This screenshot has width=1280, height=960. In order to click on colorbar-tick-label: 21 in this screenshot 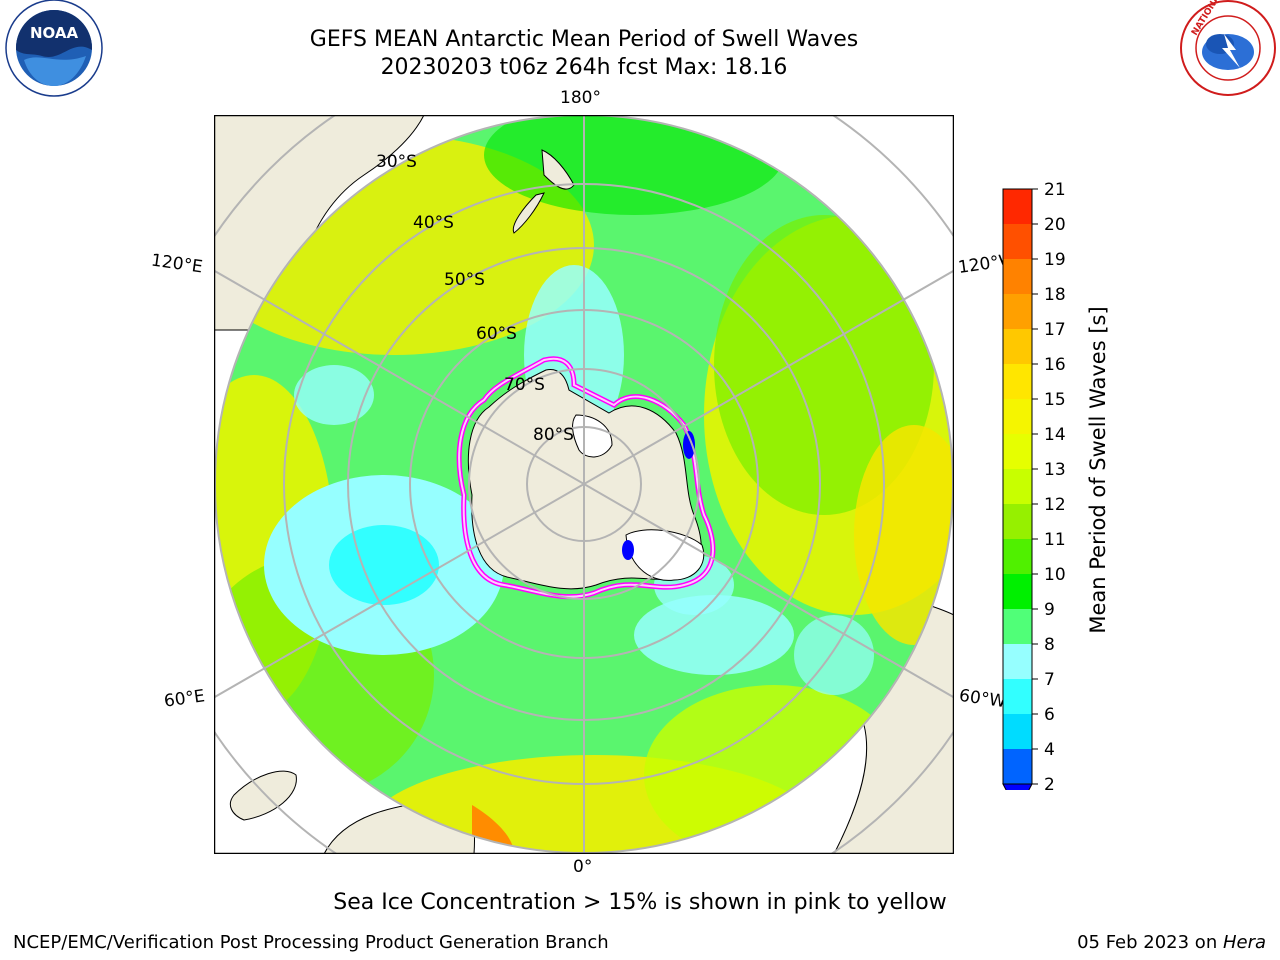, I will do `click(1055, 190)`.